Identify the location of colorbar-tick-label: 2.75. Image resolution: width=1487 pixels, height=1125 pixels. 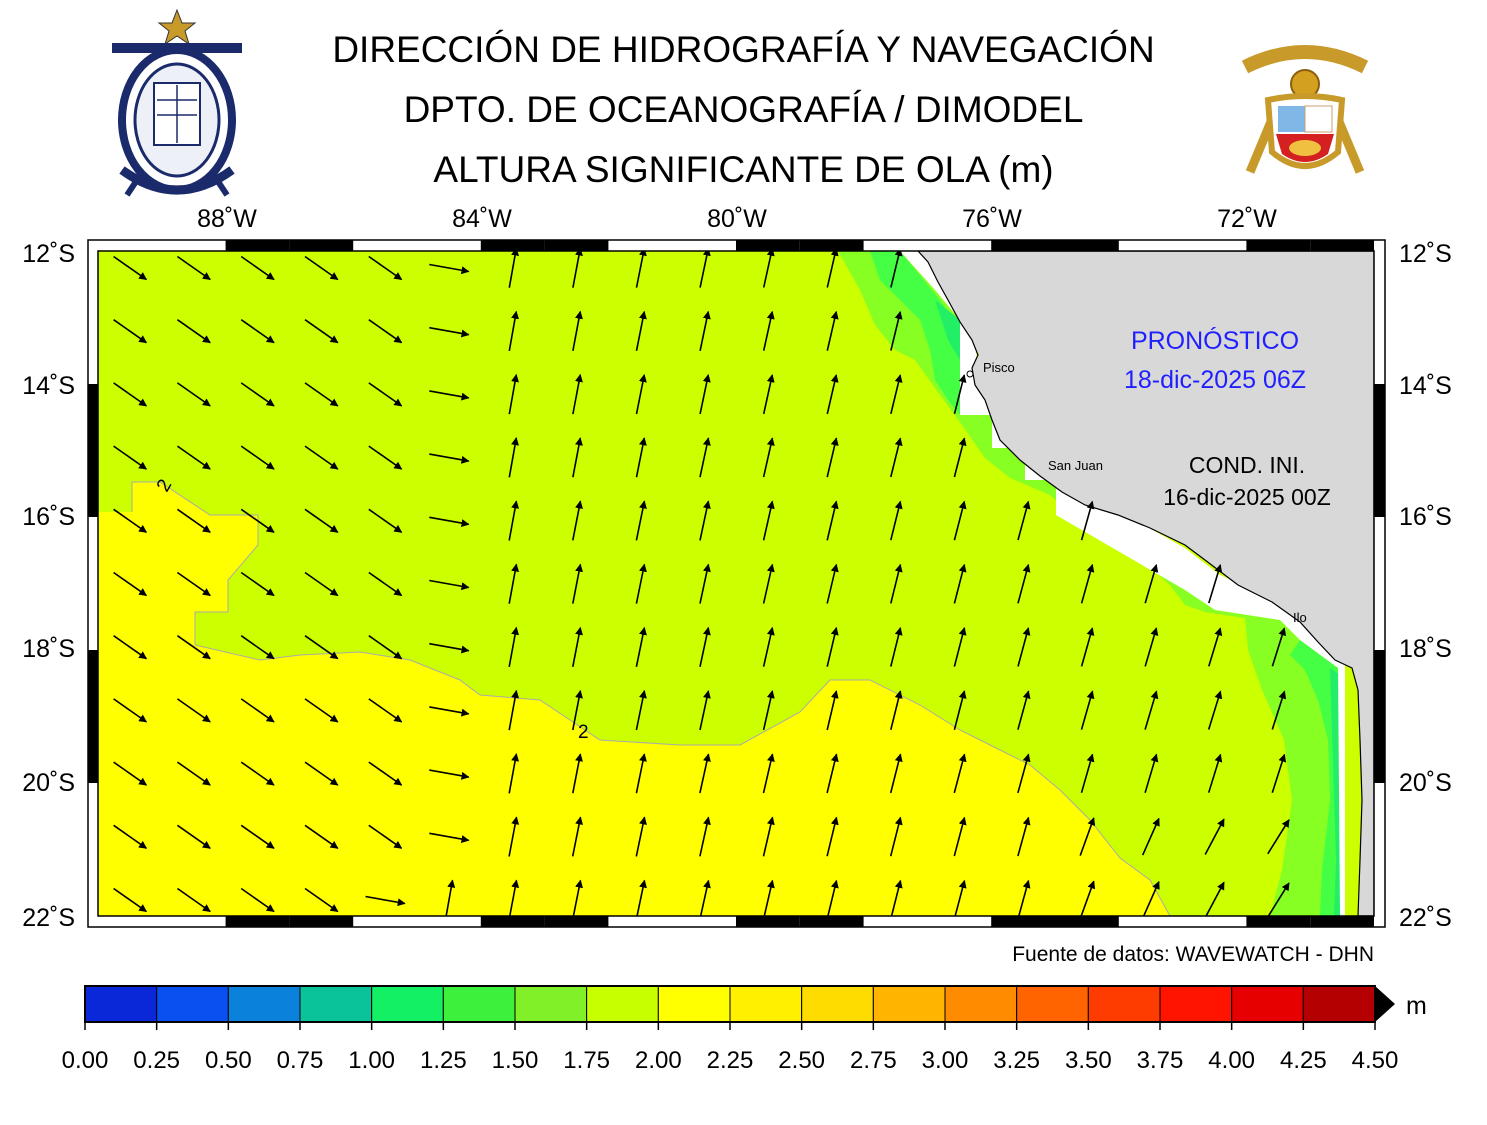
(873, 1060).